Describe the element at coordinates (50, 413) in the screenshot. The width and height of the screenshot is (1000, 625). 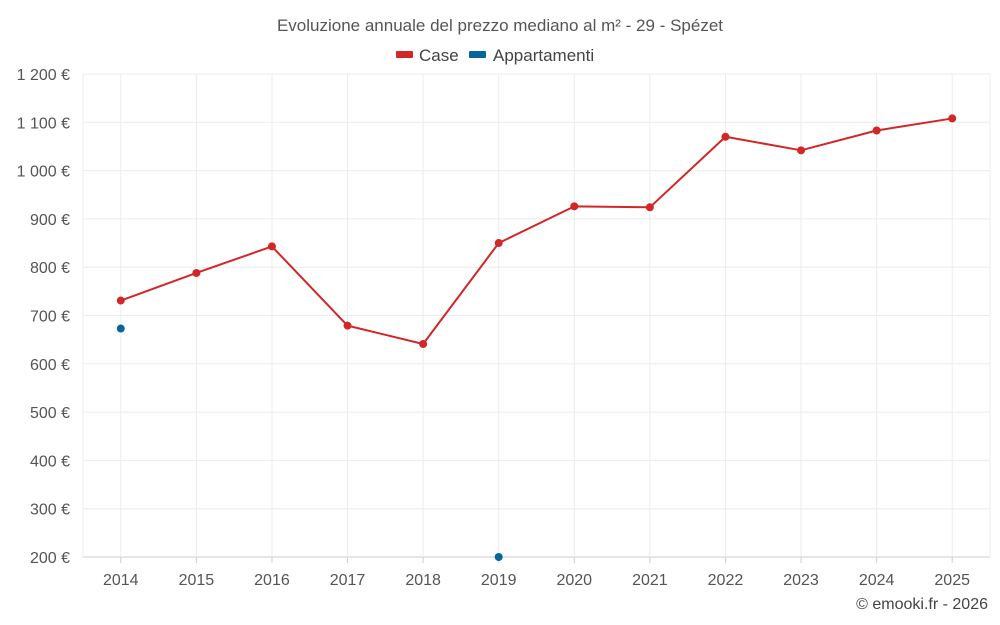
I see `y-tick-label: 500 €` at that location.